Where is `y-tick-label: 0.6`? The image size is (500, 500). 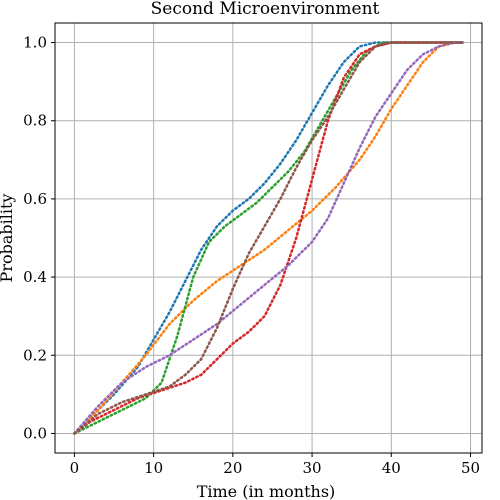 y-tick-label: 0.6 is located at coordinates (35, 199).